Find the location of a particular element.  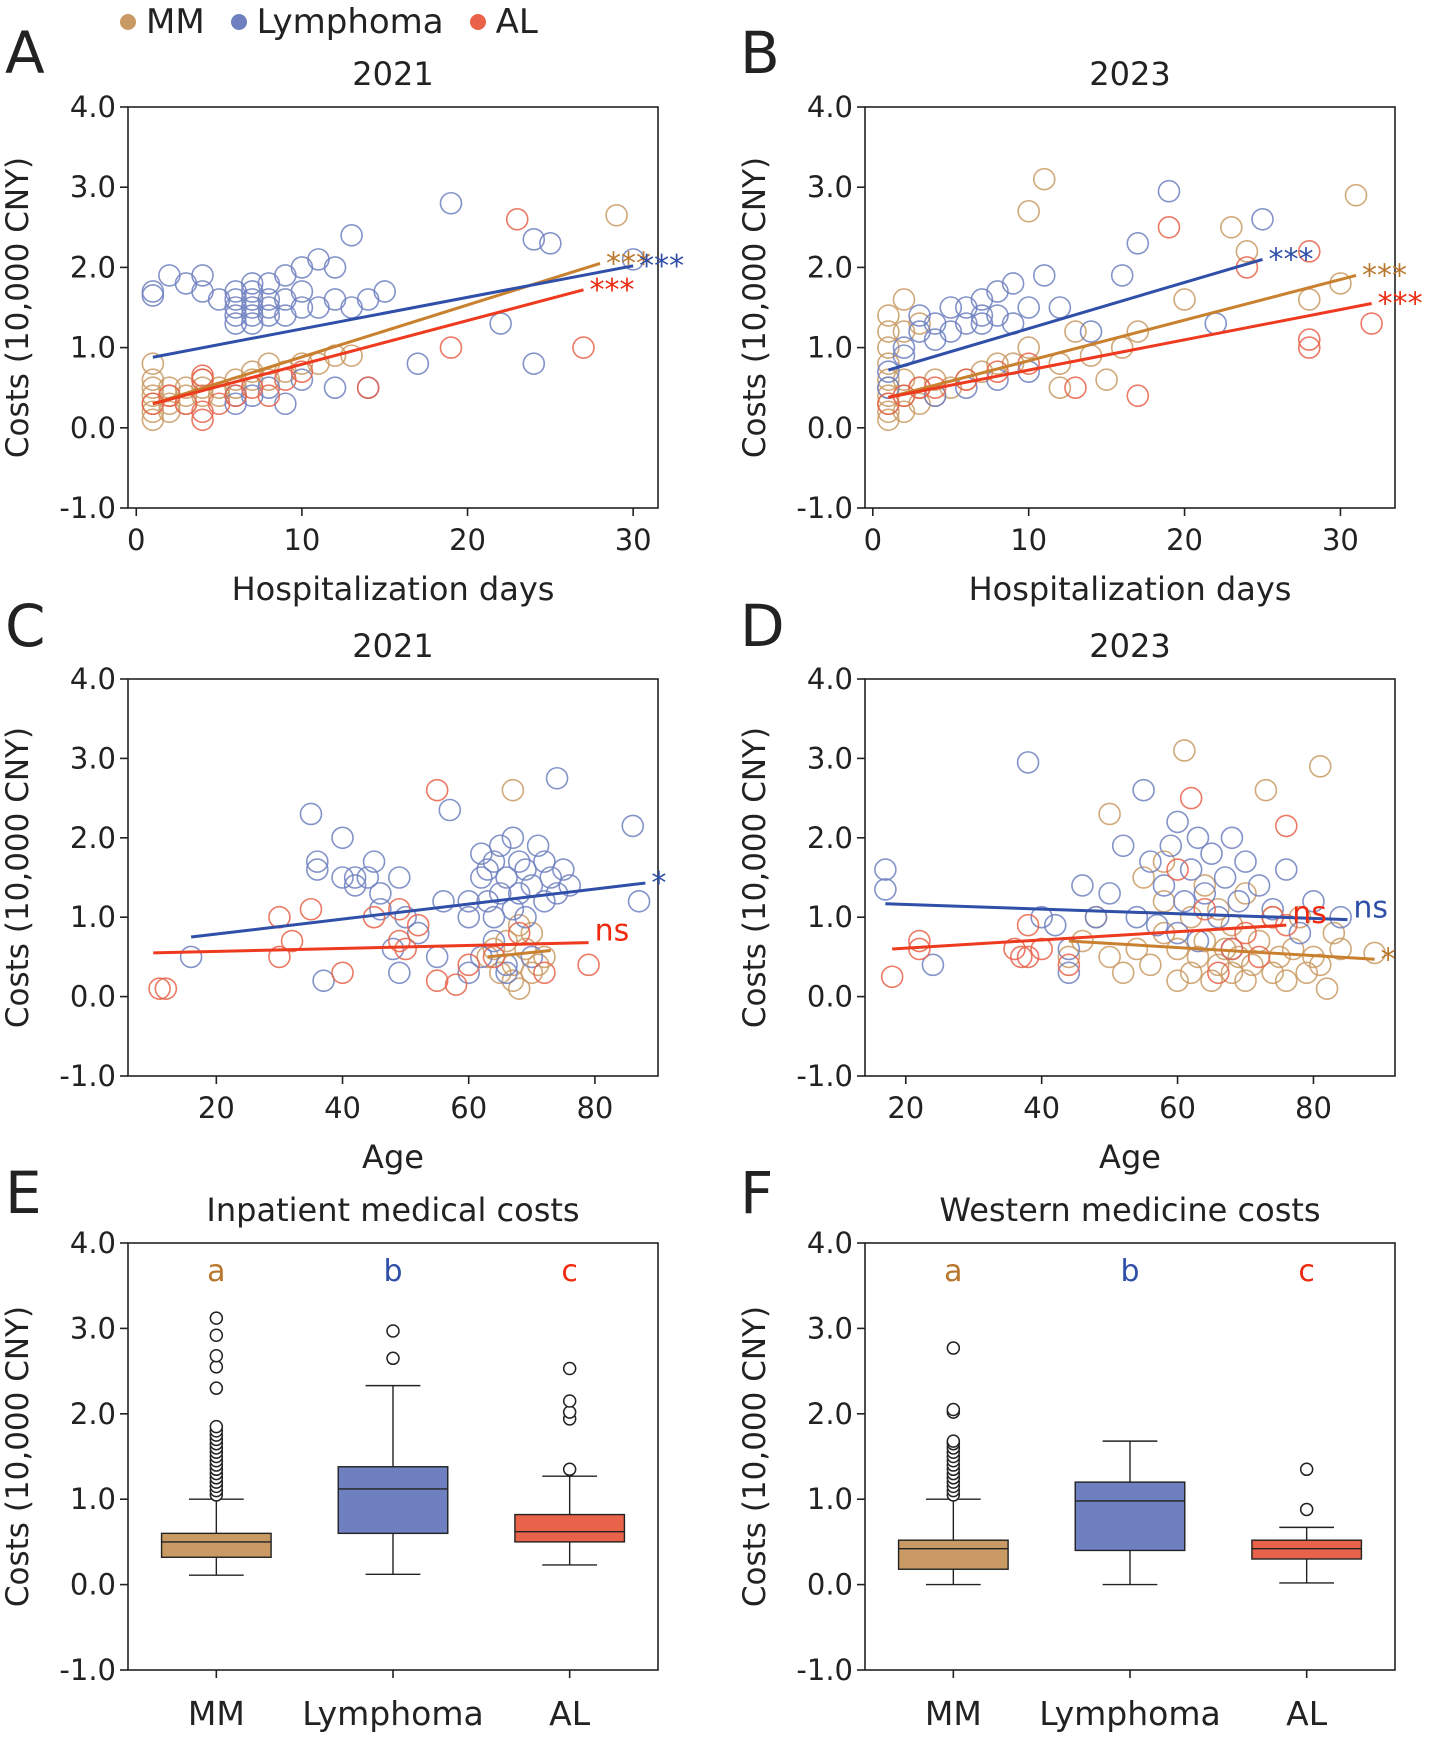

panel-d-ytick-label: 1.0 is located at coordinates (830, 917).